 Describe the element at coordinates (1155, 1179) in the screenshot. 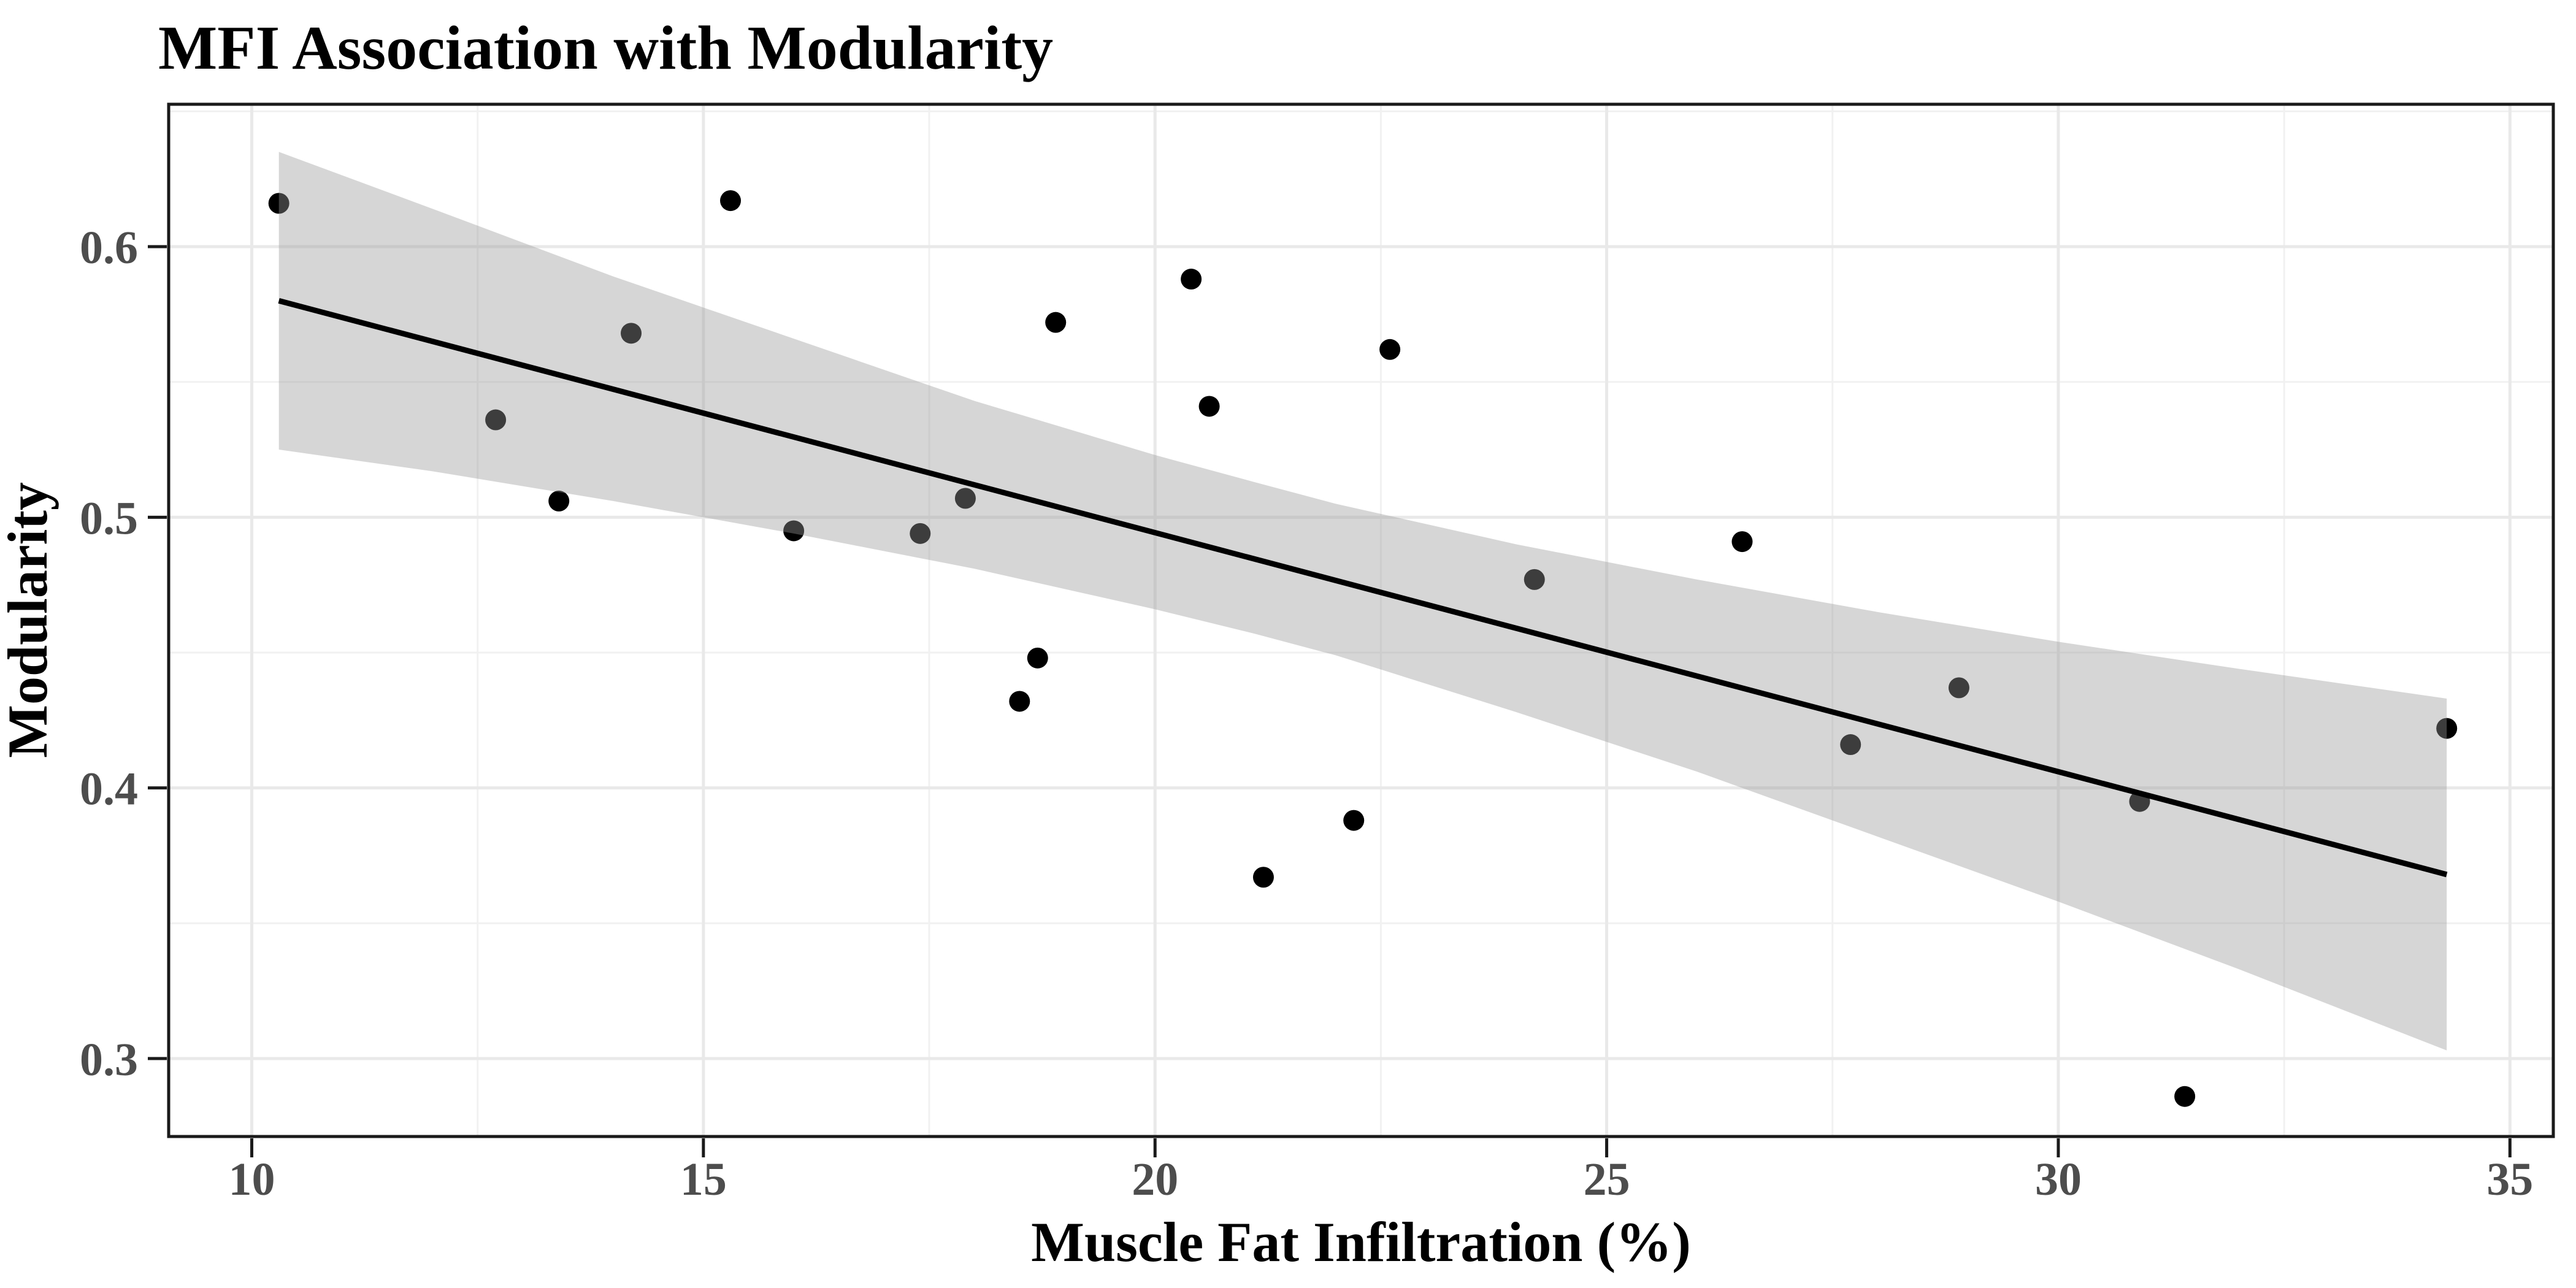

I see `x-tick-label: 20` at that location.